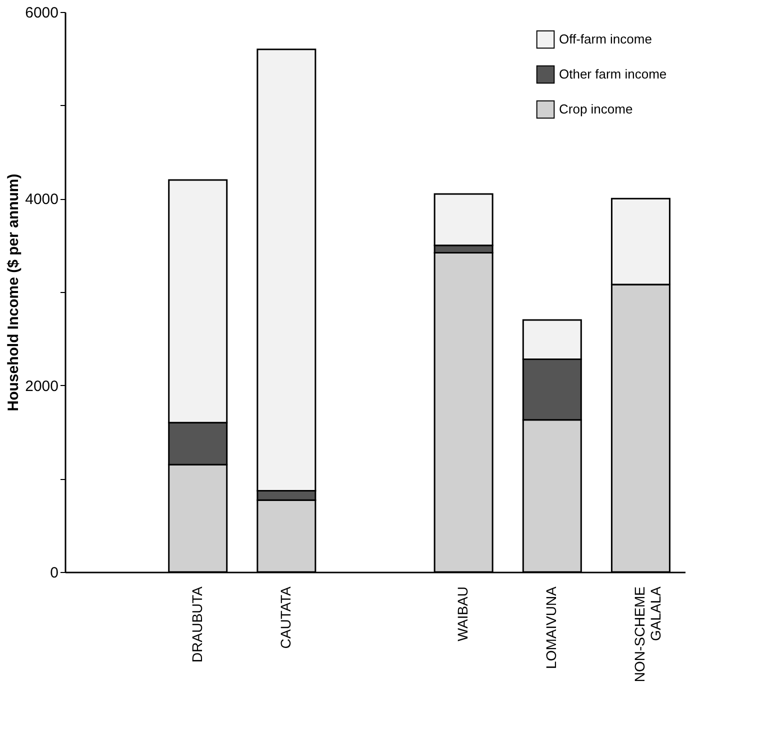 Image resolution: width=776 pixels, height=749 pixels. I want to click on x-tick-label: NON-SCHEME GALALA, so click(648, 634).